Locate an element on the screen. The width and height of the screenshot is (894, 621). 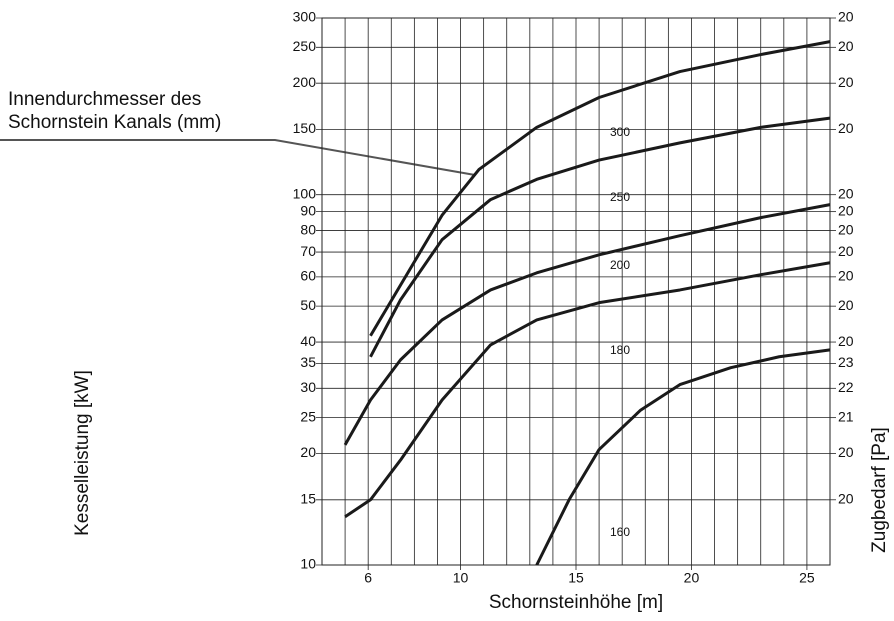
x-tick-label: 10 is located at coordinates (461, 578).